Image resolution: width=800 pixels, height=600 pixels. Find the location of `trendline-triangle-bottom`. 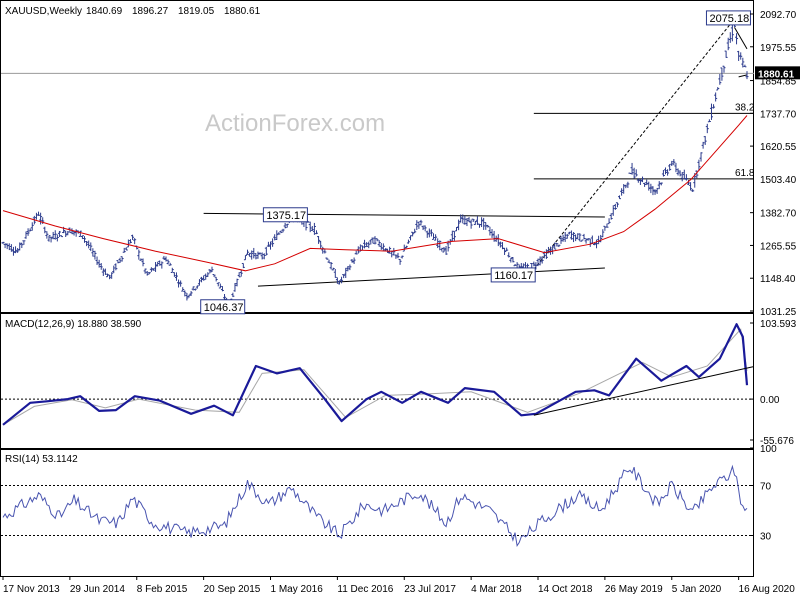

trendline-triangle-bottom is located at coordinates (743, 76).